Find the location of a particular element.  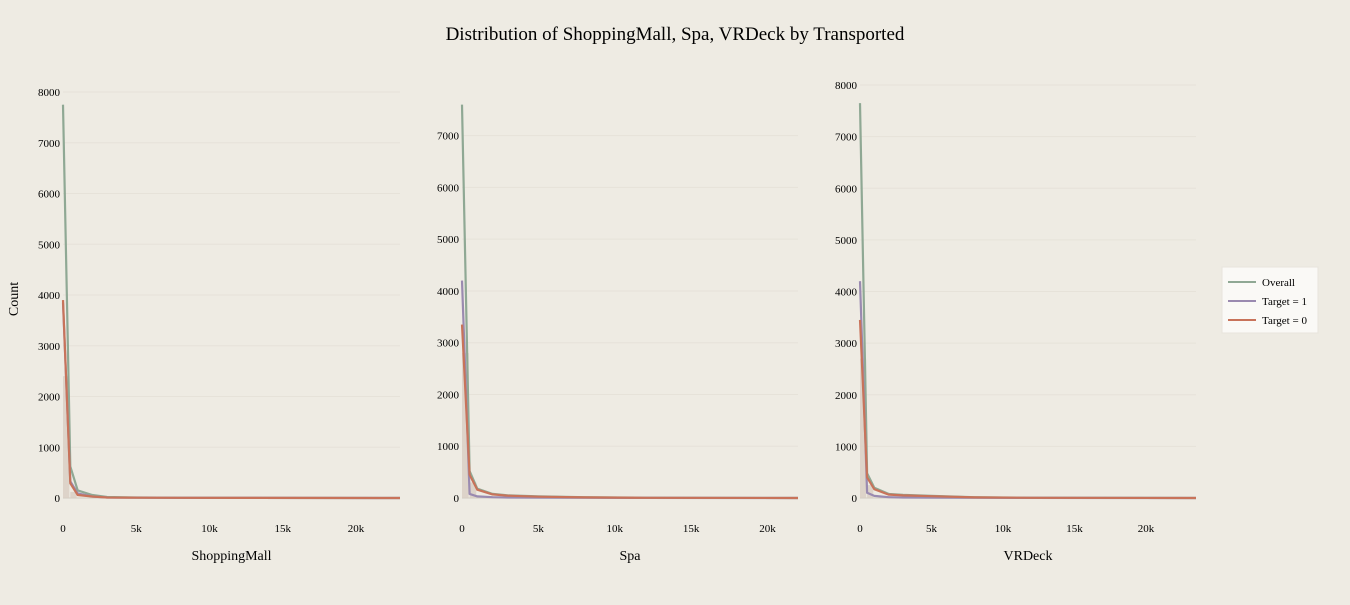

legend-label: Overall is located at coordinates (1278, 283).